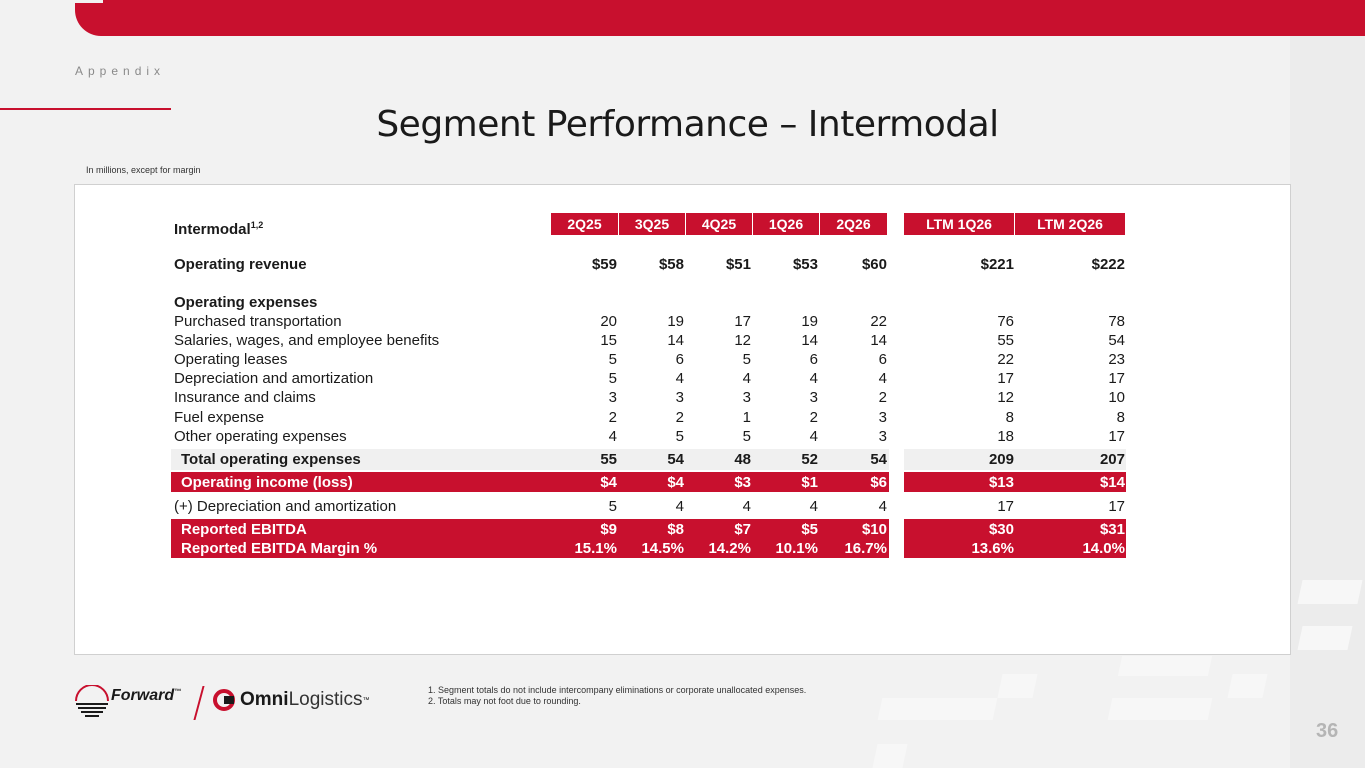  Describe the element at coordinates (178, 692) in the screenshot. I see `forward-trademark: ™` at that location.